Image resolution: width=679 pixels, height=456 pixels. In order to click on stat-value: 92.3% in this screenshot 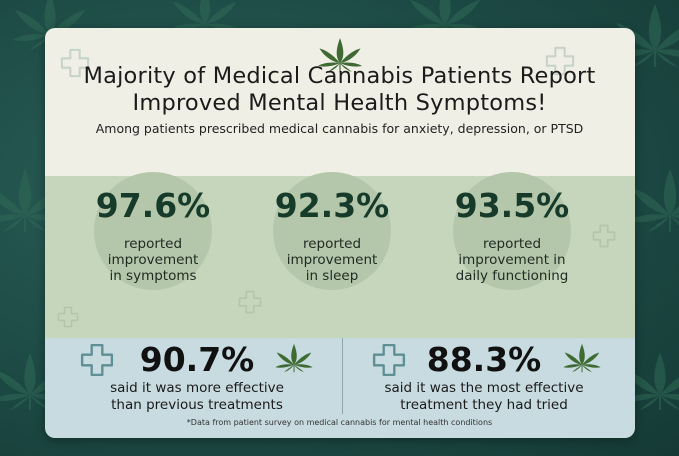, I will do `click(332, 205)`.